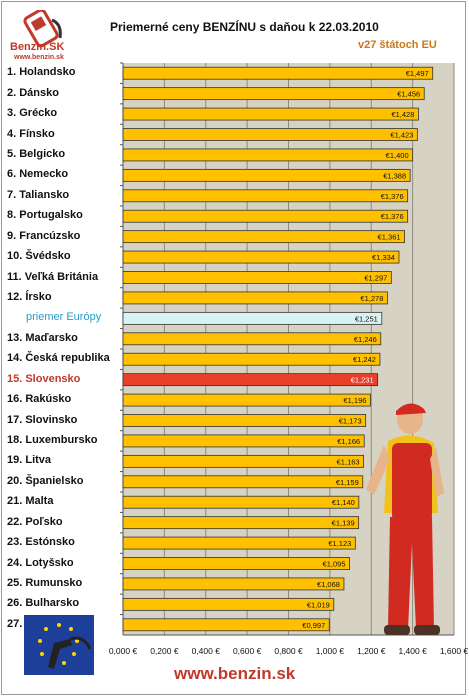  What do you see at coordinates (348, 461) in the screenshot?
I see `bar-value-label: €1,163` at bounding box center [348, 461].